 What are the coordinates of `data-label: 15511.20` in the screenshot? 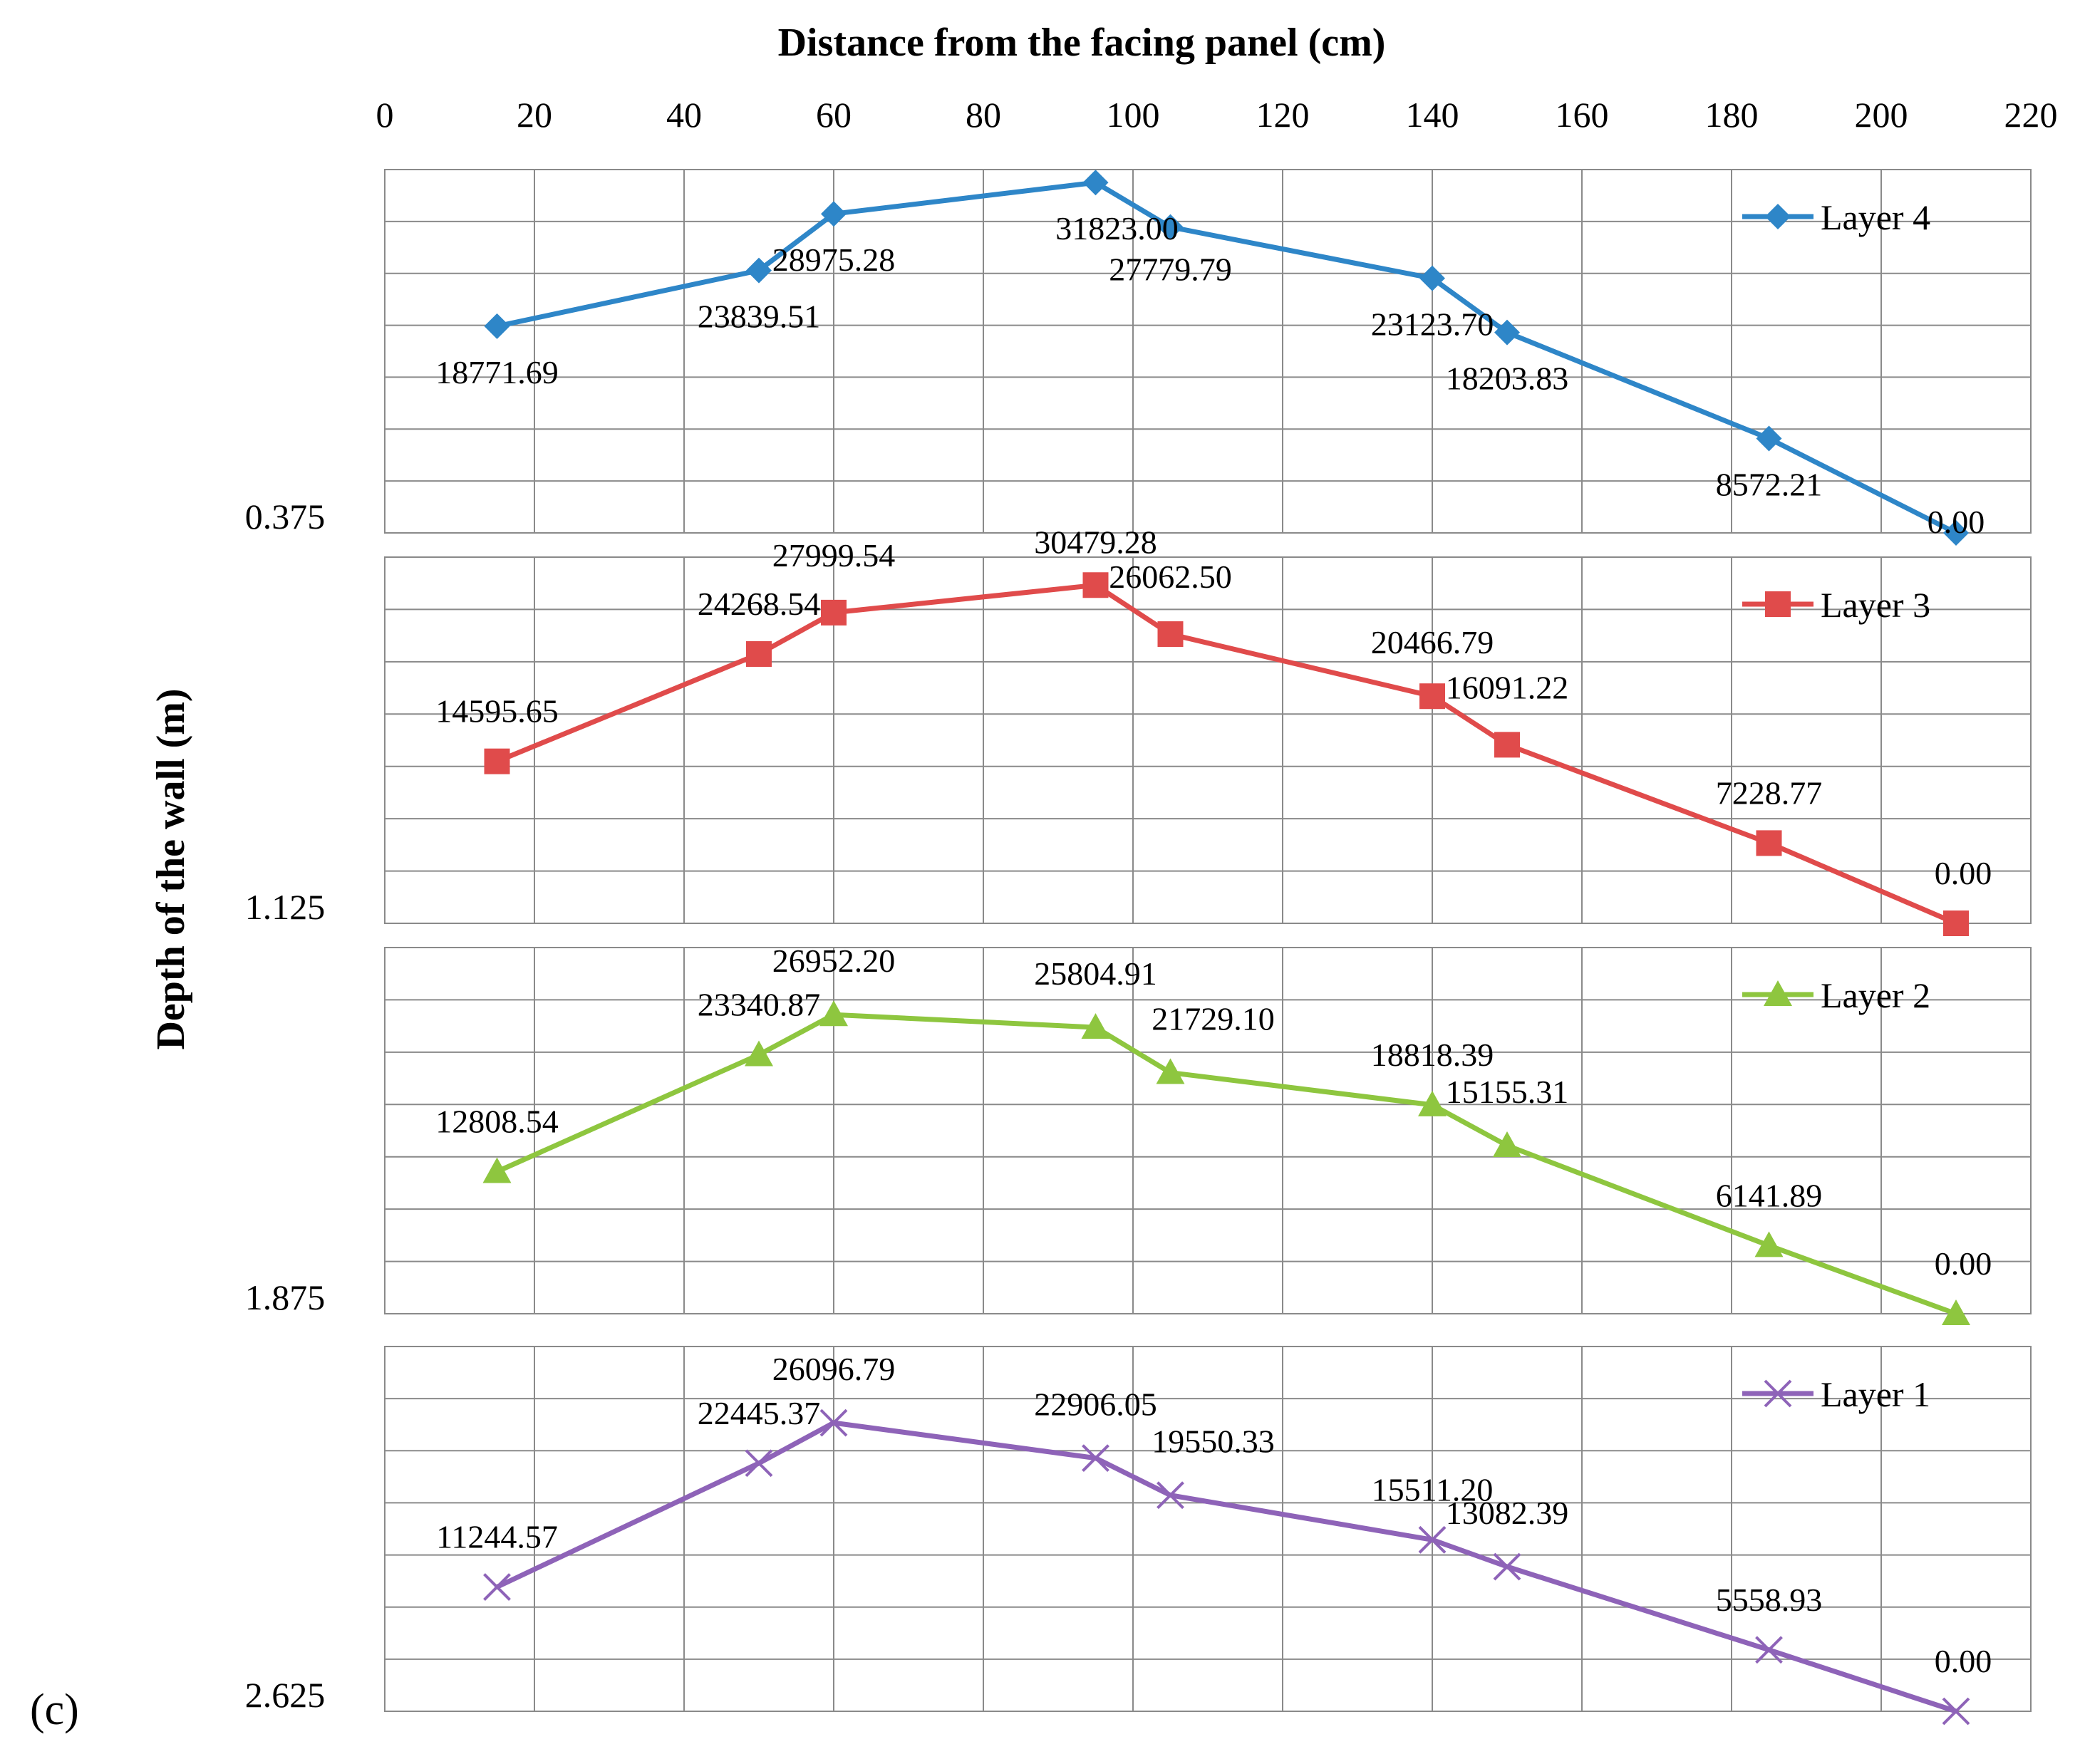 It's located at (1433, 1489).